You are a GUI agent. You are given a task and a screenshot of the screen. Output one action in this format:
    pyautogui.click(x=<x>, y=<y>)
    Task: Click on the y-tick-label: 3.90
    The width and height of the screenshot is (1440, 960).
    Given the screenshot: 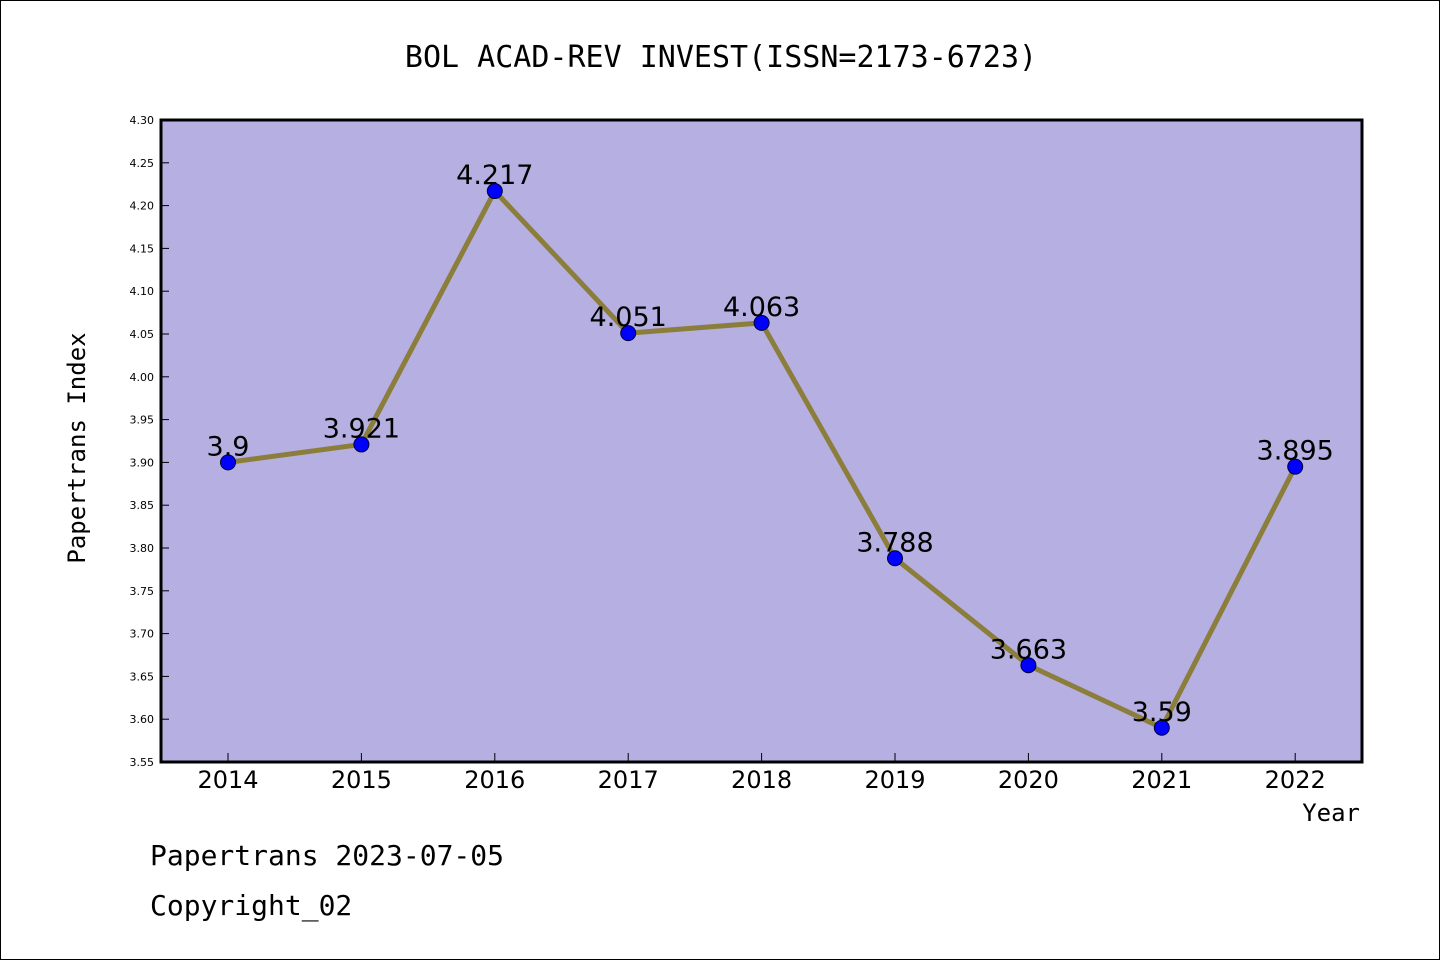 What is the action you would take?
    pyautogui.click(x=142, y=462)
    